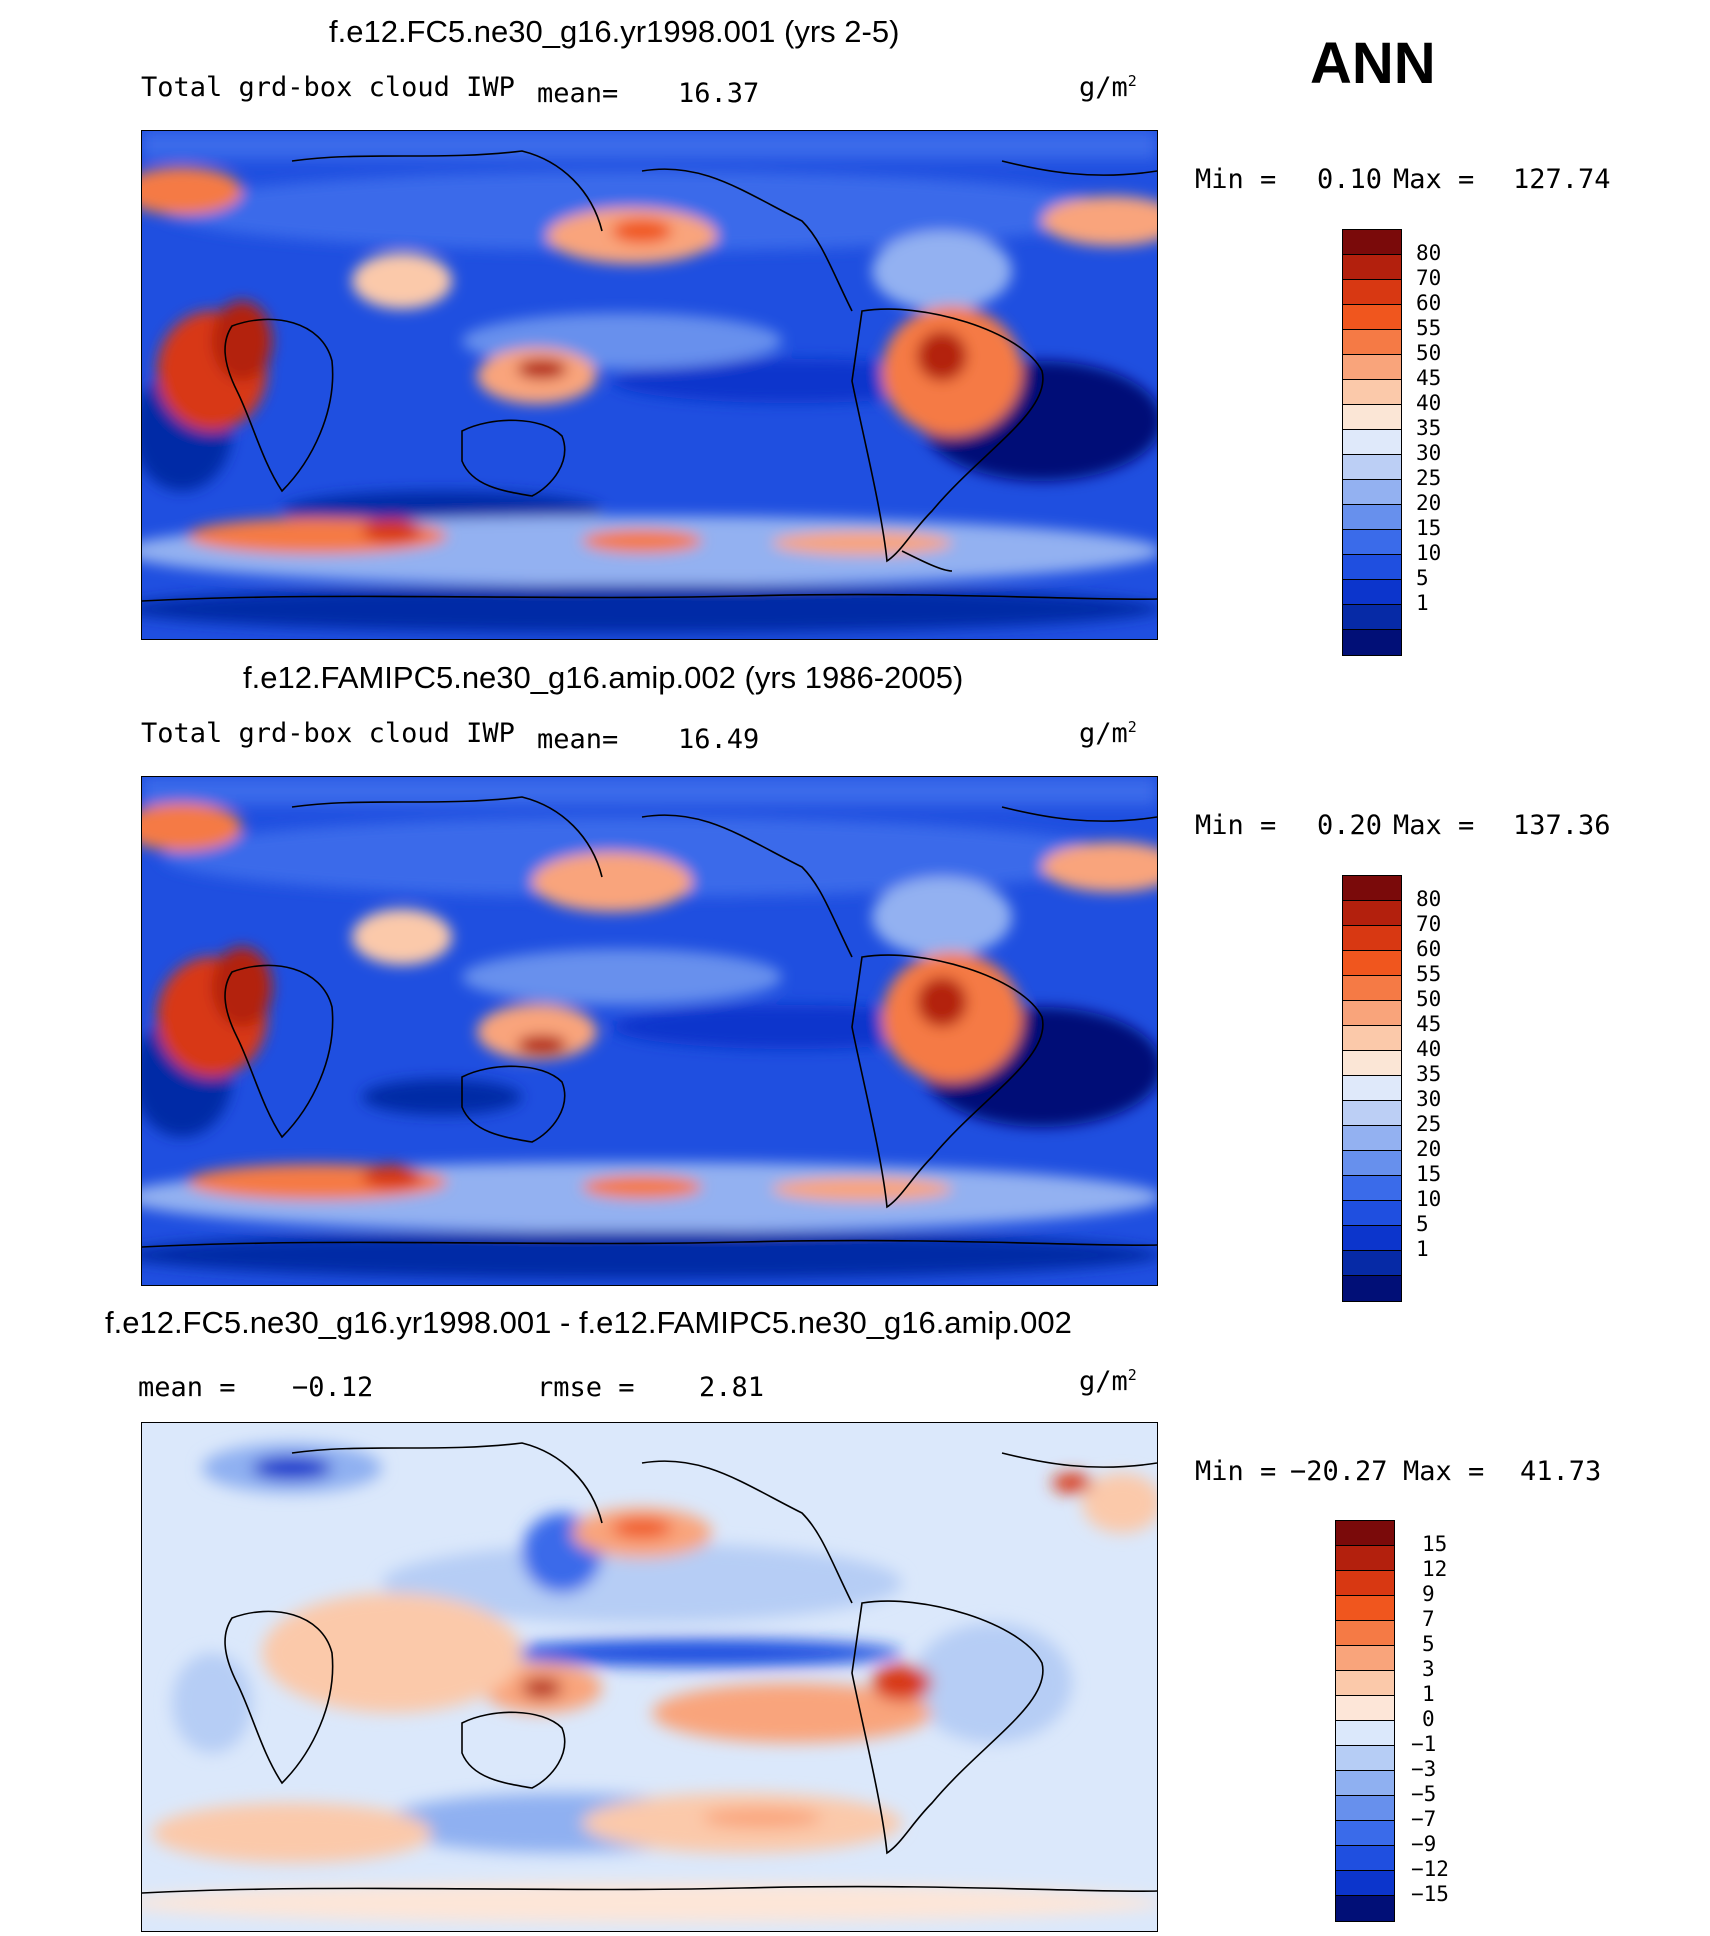  What do you see at coordinates (1429, 1149) in the screenshot?
I see `colorbar-tick-label: 20` at bounding box center [1429, 1149].